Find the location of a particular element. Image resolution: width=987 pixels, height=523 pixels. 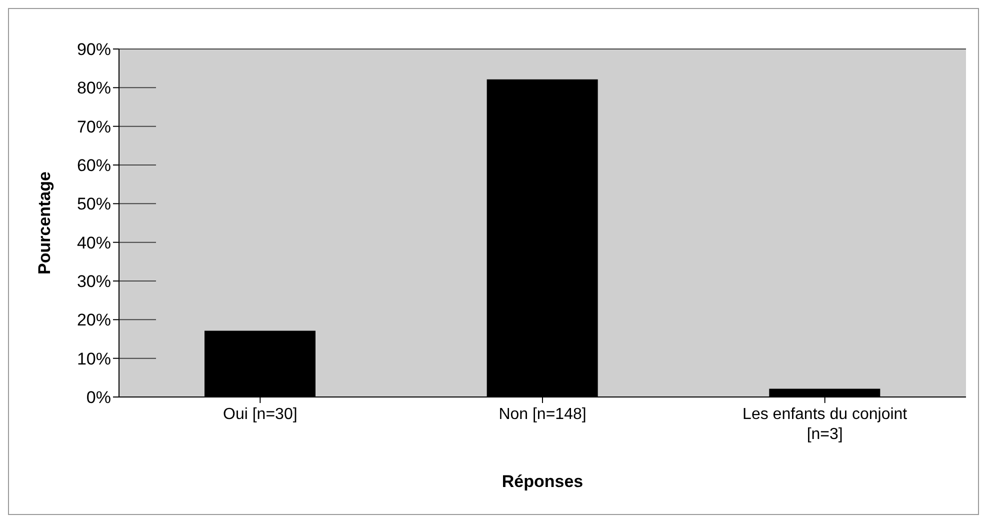

y-tick-label: 80% is located at coordinates (93, 88).